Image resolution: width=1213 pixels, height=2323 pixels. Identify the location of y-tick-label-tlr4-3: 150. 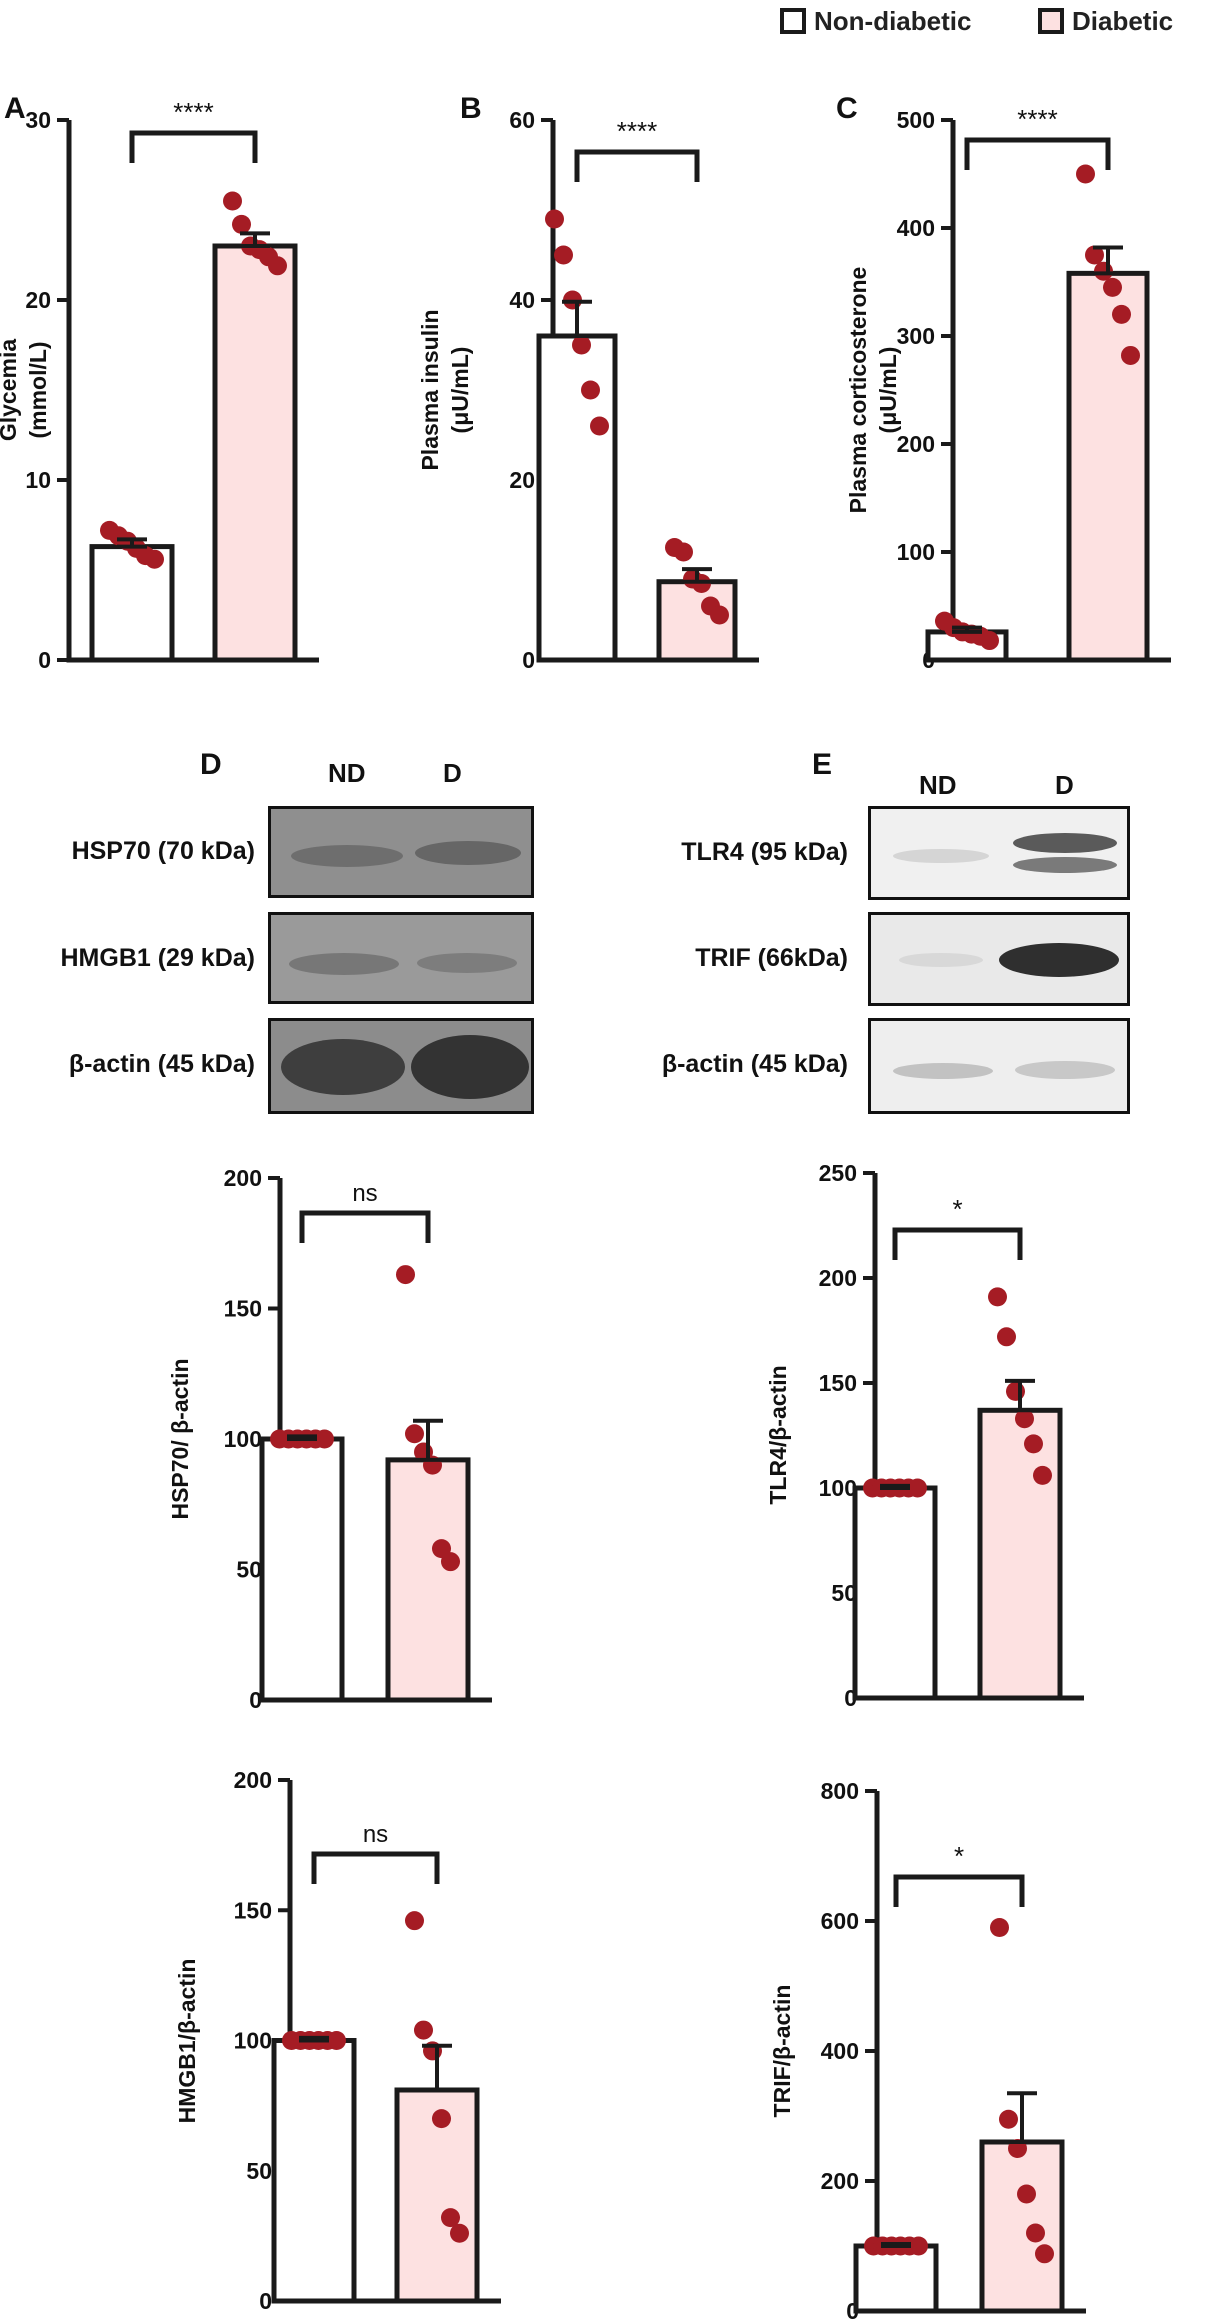
(838, 1383).